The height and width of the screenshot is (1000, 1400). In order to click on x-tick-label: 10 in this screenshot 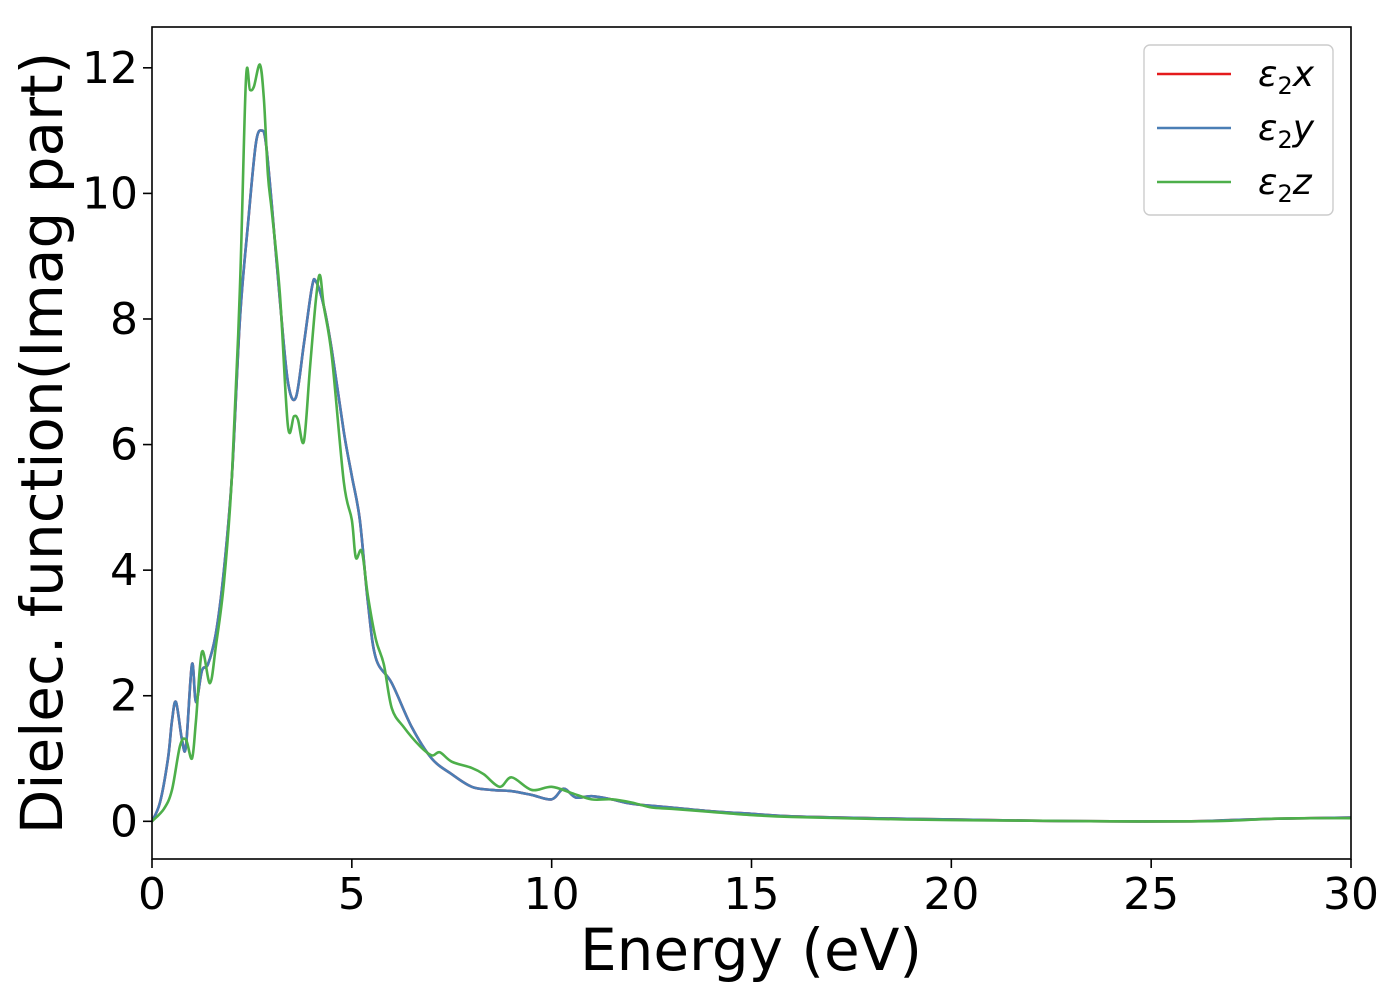, I will do `click(552, 894)`.